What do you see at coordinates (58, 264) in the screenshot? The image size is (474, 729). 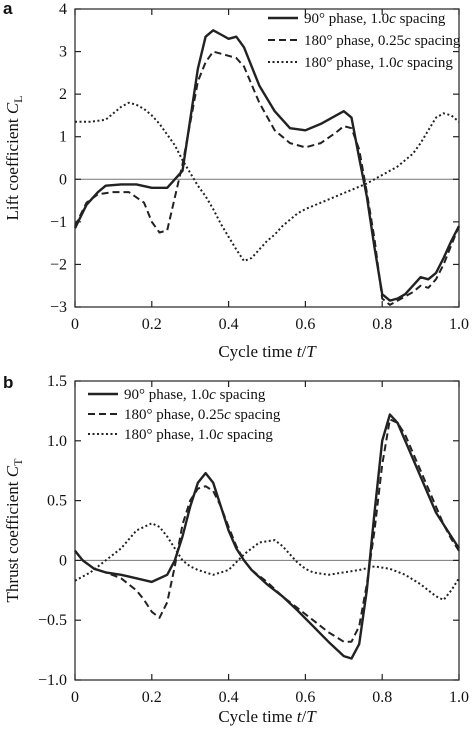 I see `y-tick-label: −2` at bounding box center [58, 264].